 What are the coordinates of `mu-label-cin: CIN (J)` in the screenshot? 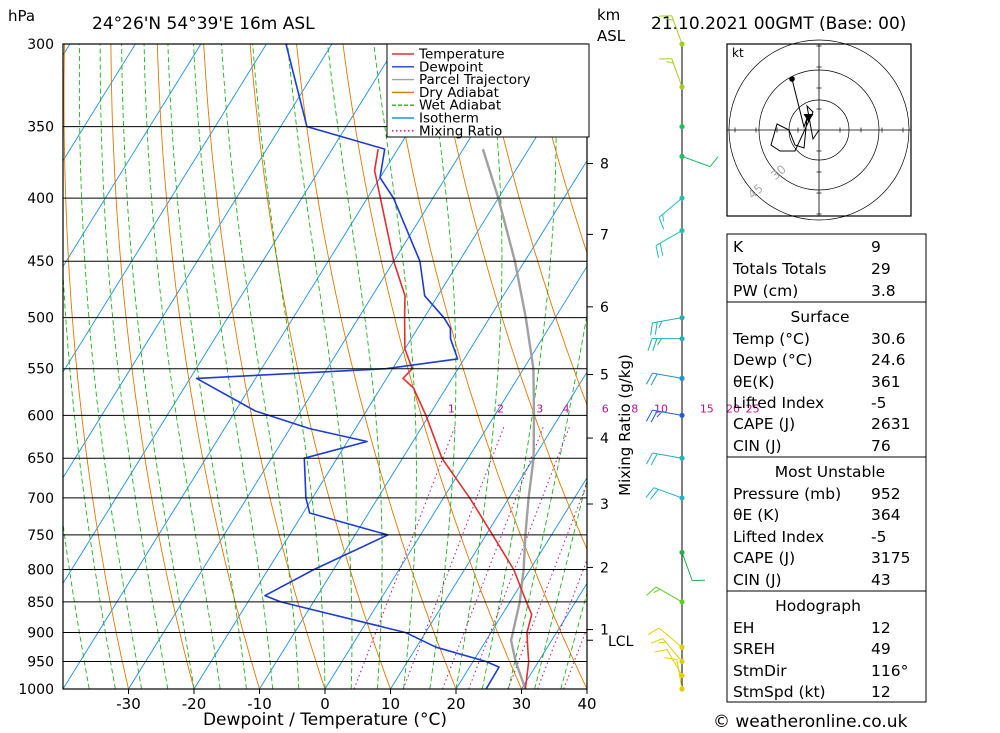 It's located at (757, 580).